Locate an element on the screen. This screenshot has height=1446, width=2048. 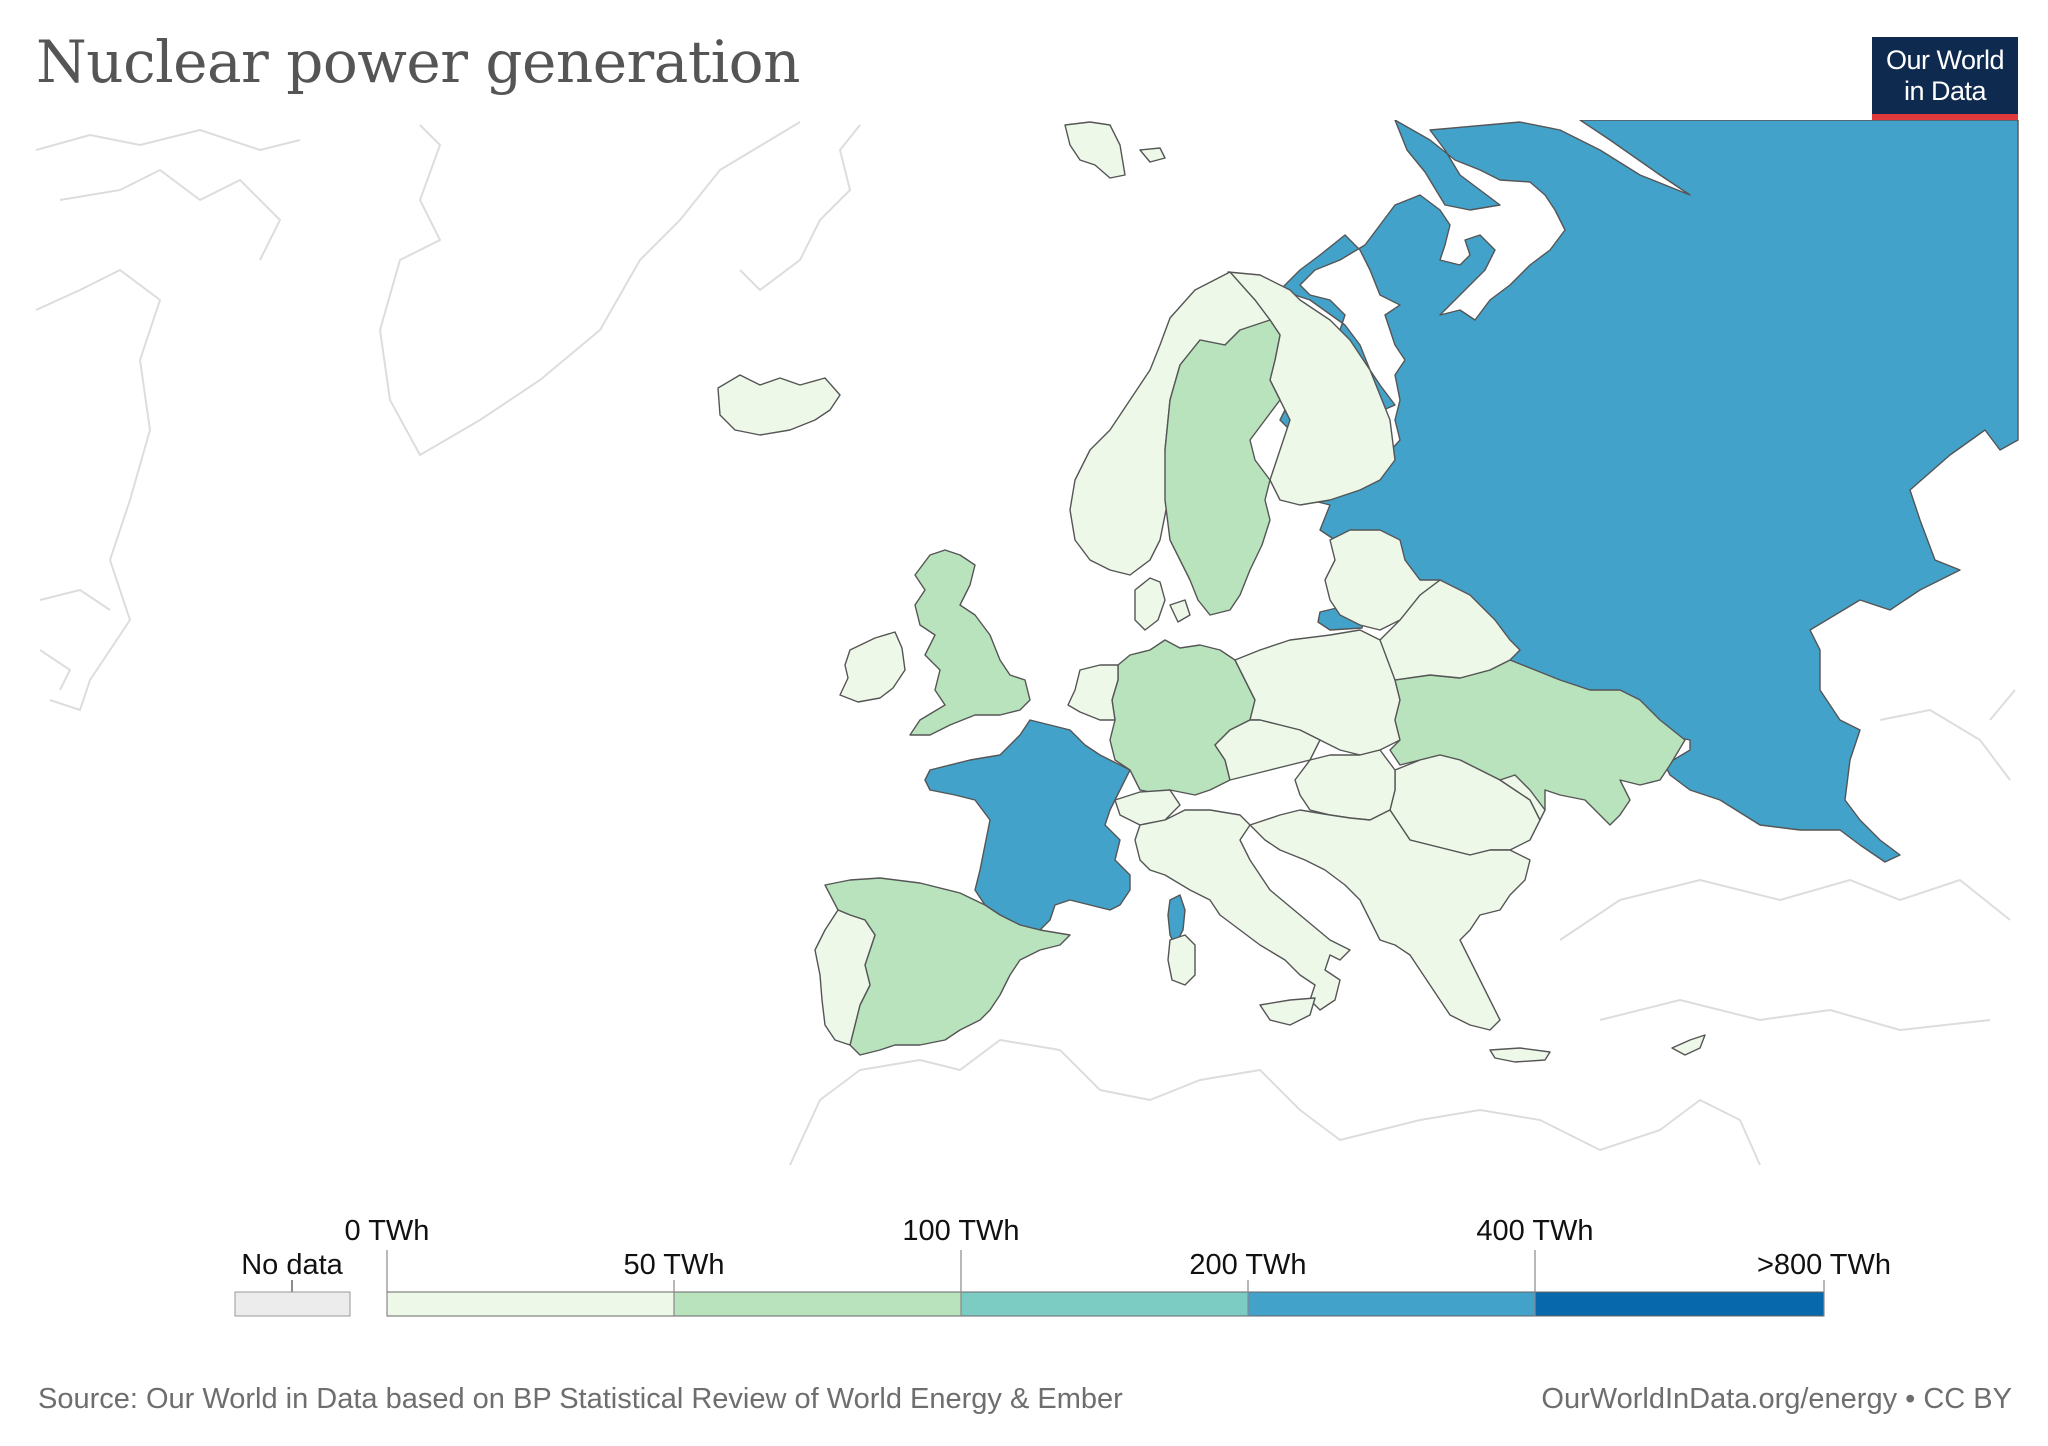
hungary-region is located at coordinates (1345, 785).